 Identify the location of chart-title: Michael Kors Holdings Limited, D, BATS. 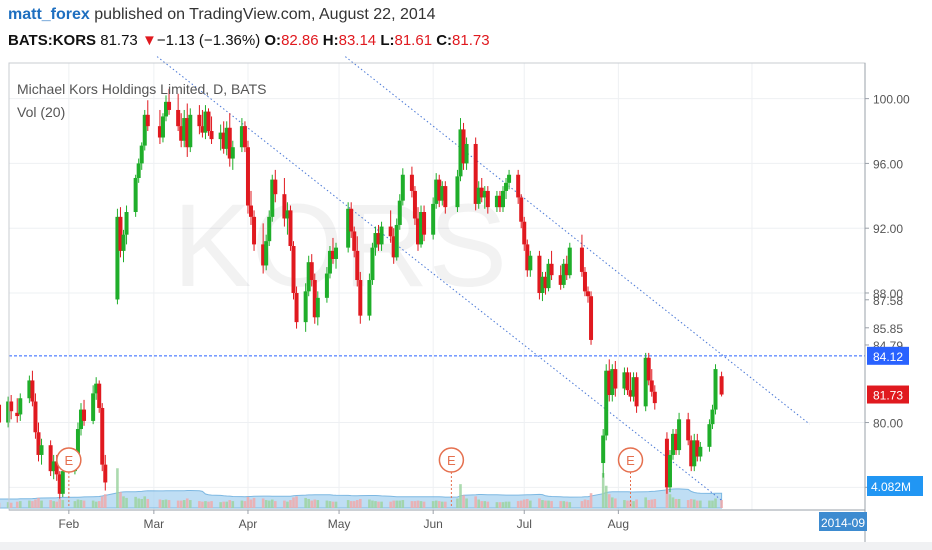
(142, 89).